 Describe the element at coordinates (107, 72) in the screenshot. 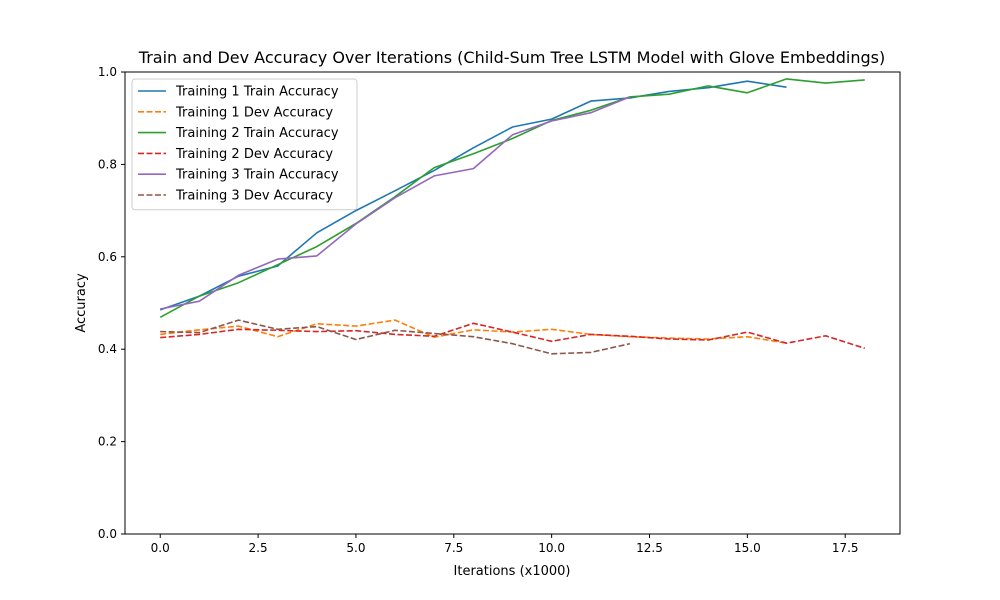

I see `y-tick-label: 1.0` at that location.